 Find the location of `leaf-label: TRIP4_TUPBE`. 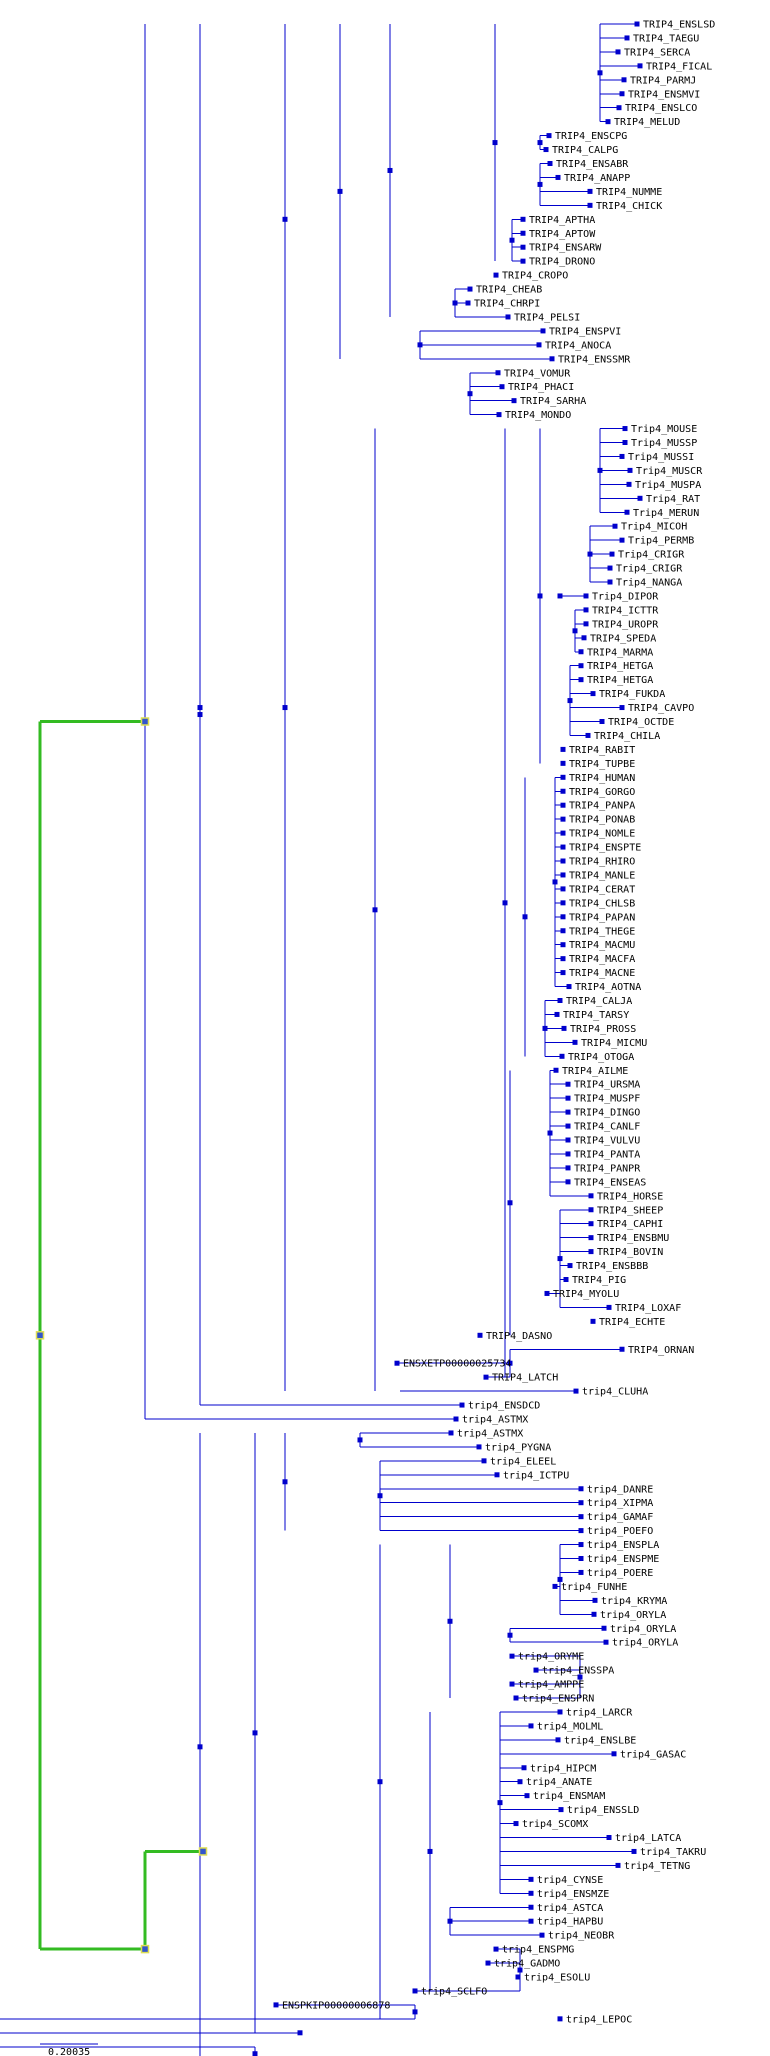

leaf-label: TRIP4_TUPBE is located at coordinates (602, 764).